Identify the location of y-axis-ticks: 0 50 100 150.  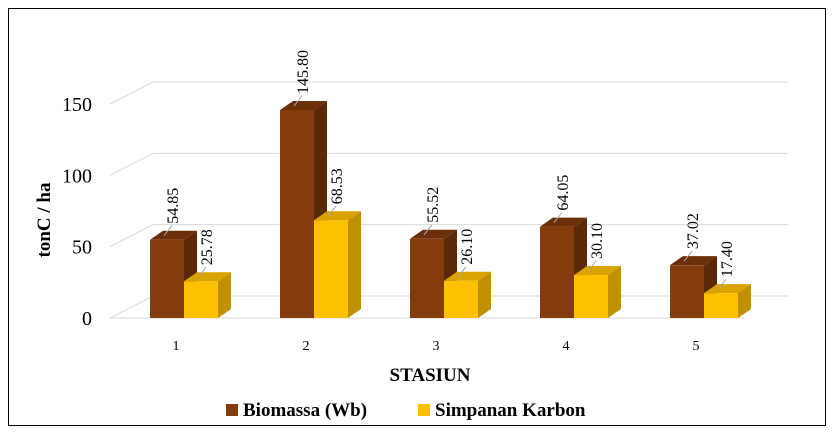
(77, 212).